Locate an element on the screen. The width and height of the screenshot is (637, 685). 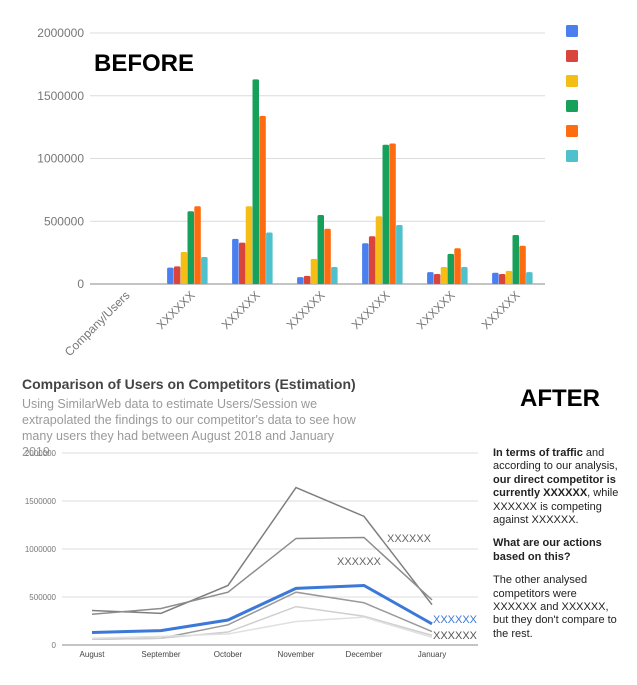
x-tick-label: November is located at coordinates (296, 654).